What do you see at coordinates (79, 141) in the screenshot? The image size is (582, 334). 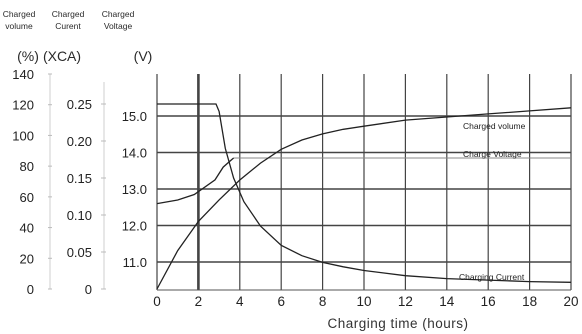 I see `y-tick-label-1: 0.20` at bounding box center [79, 141].